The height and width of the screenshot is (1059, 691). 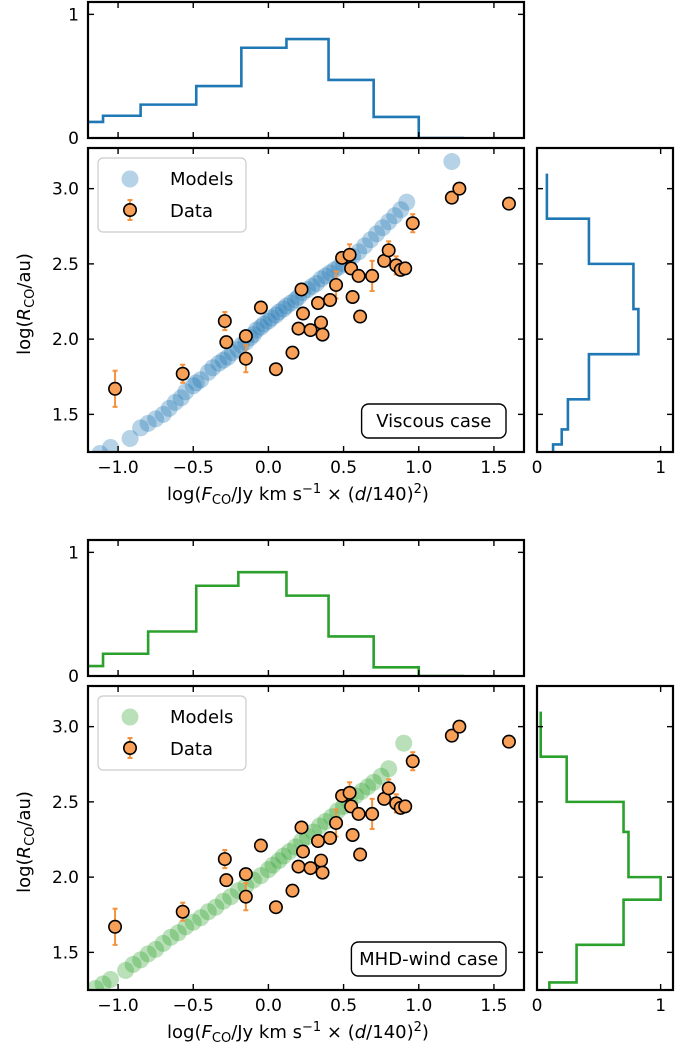 What do you see at coordinates (600, 850) in the screenshot?
I see `histogram-step-y` at bounding box center [600, 850].